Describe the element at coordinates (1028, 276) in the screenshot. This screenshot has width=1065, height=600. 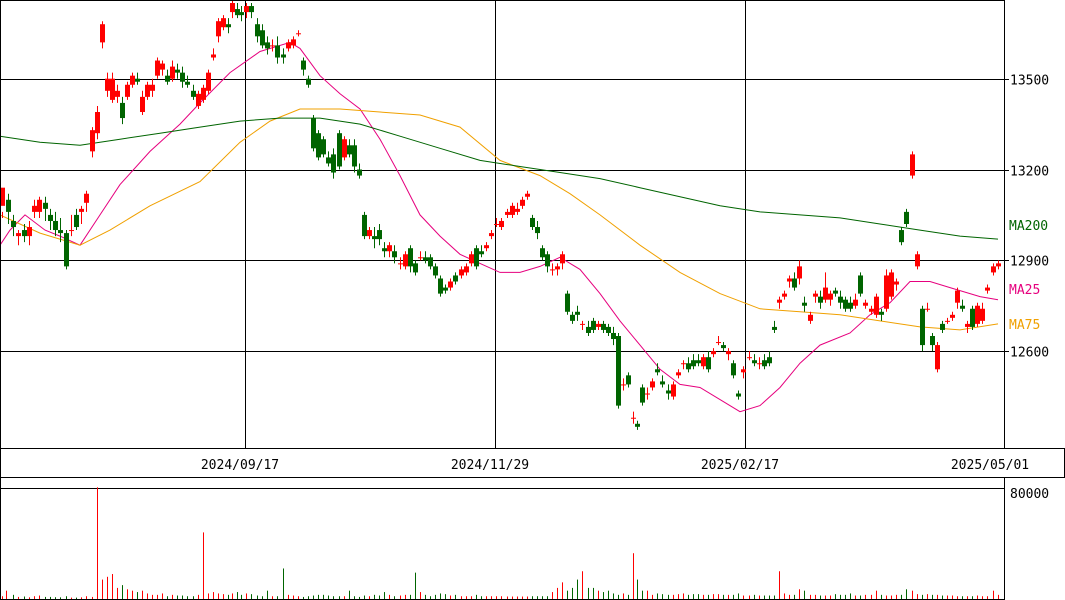
I see `moving-average-labels: MA200 MA25 MA75` at that location.